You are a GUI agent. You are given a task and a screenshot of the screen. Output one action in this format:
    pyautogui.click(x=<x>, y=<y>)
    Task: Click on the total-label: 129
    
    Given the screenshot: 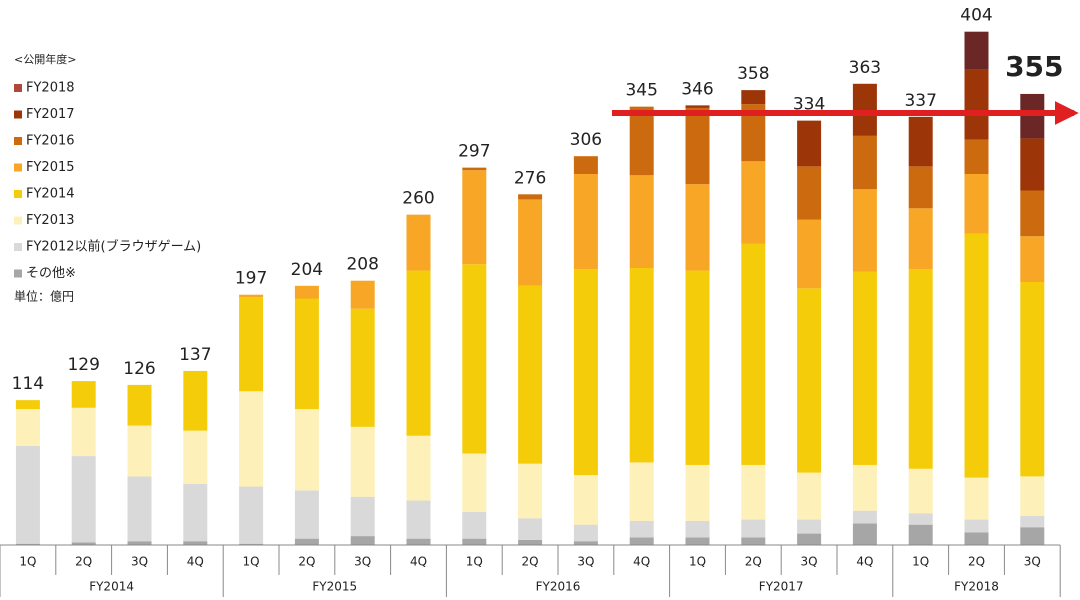 What is the action you would take?
    pyautogui.click(x=83, y=365)
    